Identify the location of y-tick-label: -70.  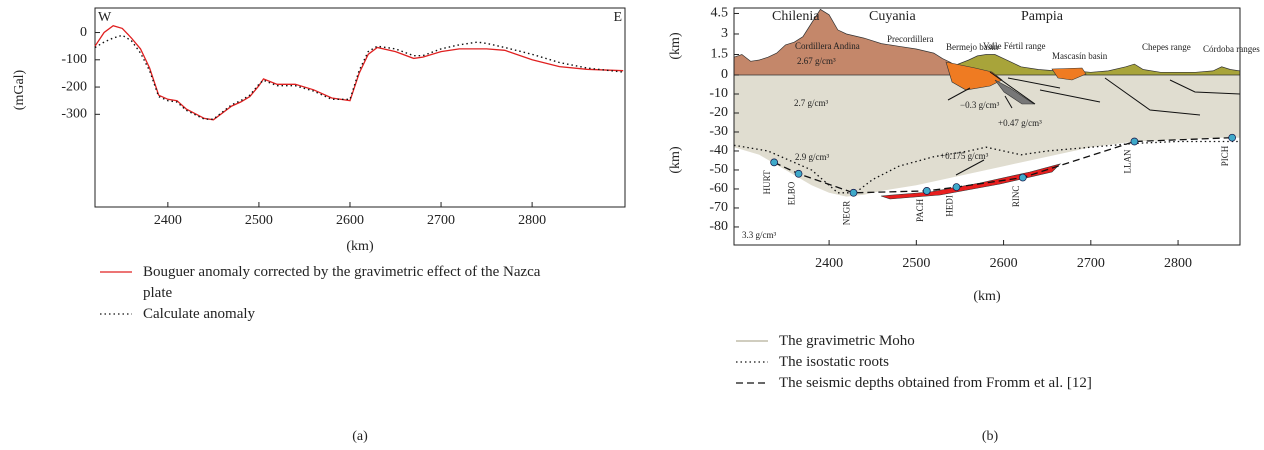
(718, 207).